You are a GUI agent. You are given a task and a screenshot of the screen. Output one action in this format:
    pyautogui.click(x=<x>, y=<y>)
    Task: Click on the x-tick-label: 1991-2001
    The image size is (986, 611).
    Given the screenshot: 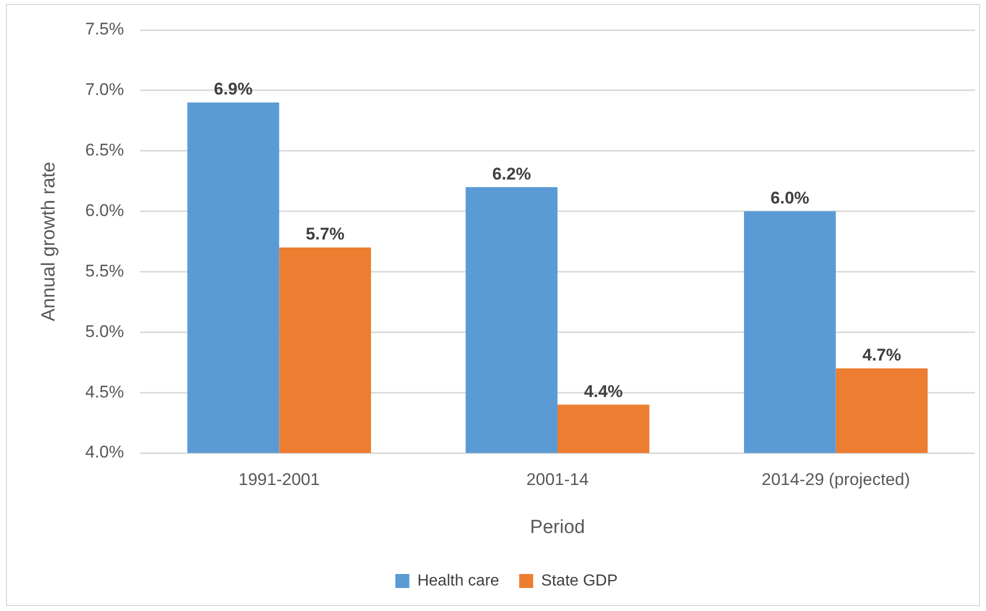 What is the action you would take?
    pyautogui.click(x=279, y=479)
    